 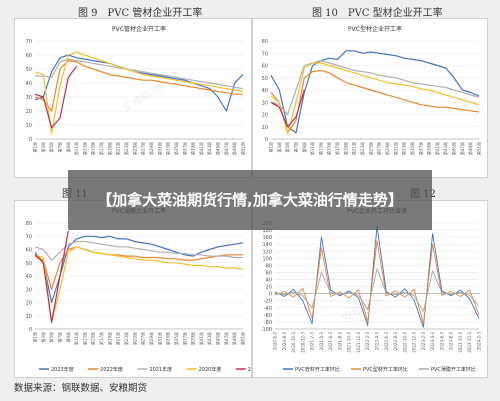 I want to click on x-tick-label: 第13周, so click(x=84, y=148).